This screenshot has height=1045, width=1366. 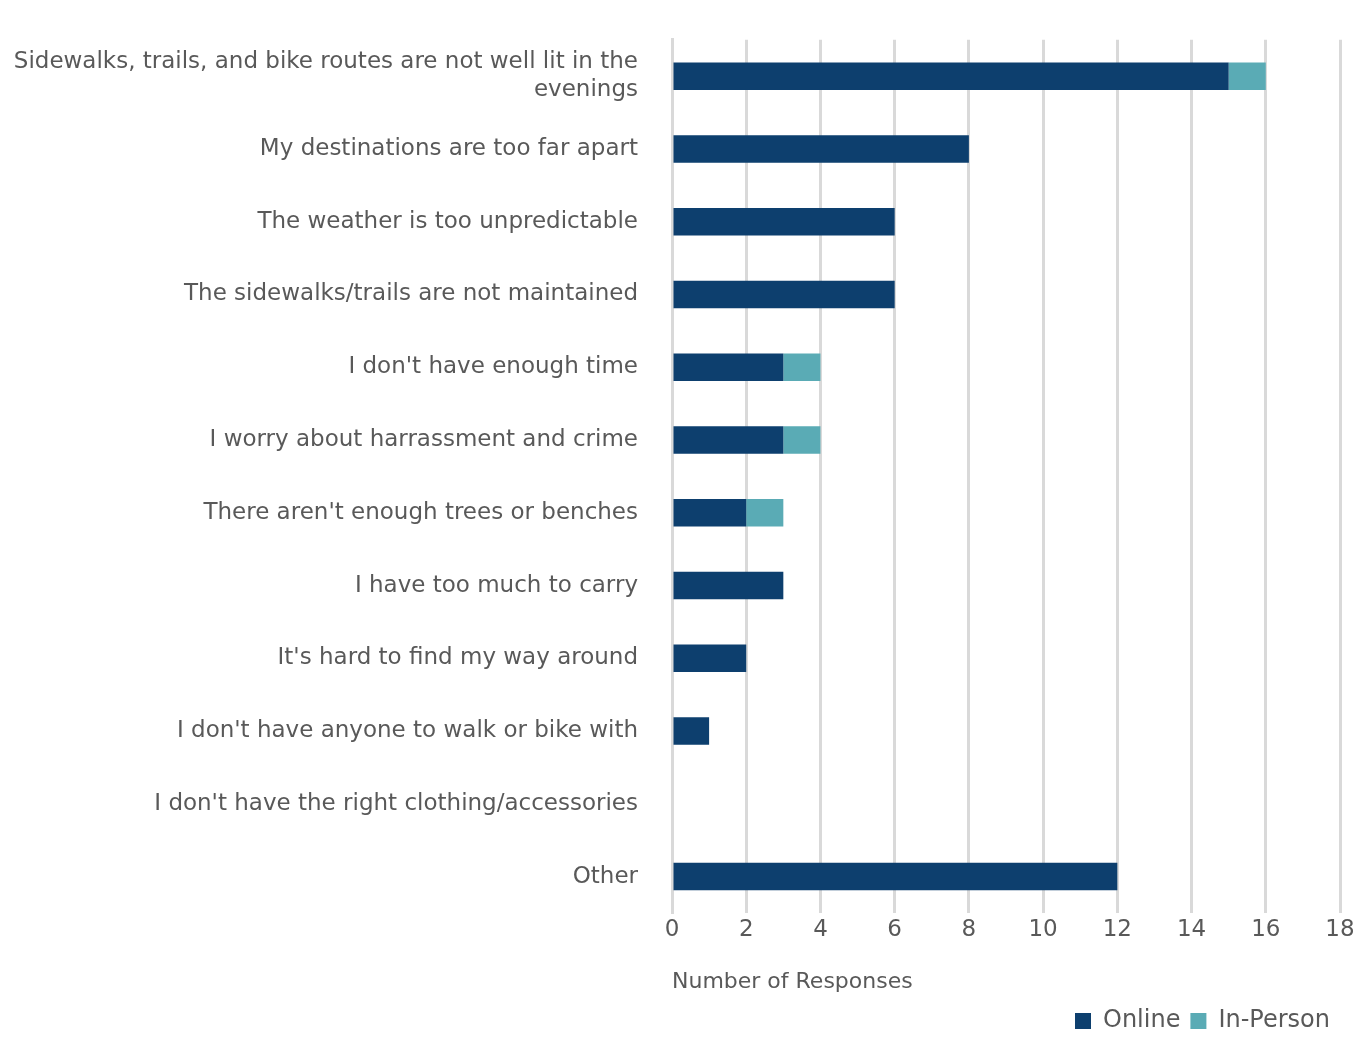 I want to click on y-tick-label: I worry about harrassment and crime, so click(x=423, y=437).